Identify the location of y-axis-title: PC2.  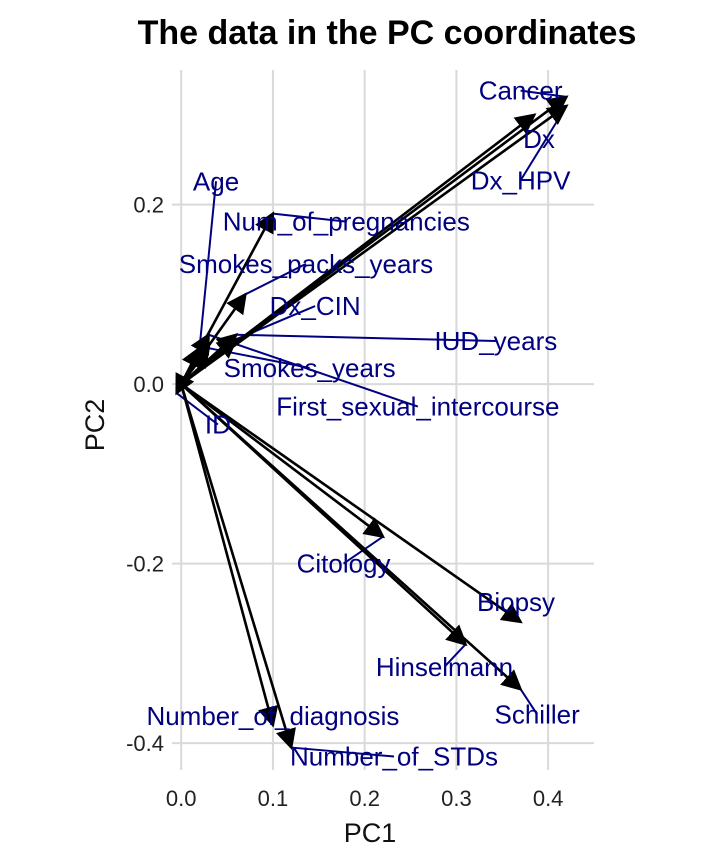
(95, 425).